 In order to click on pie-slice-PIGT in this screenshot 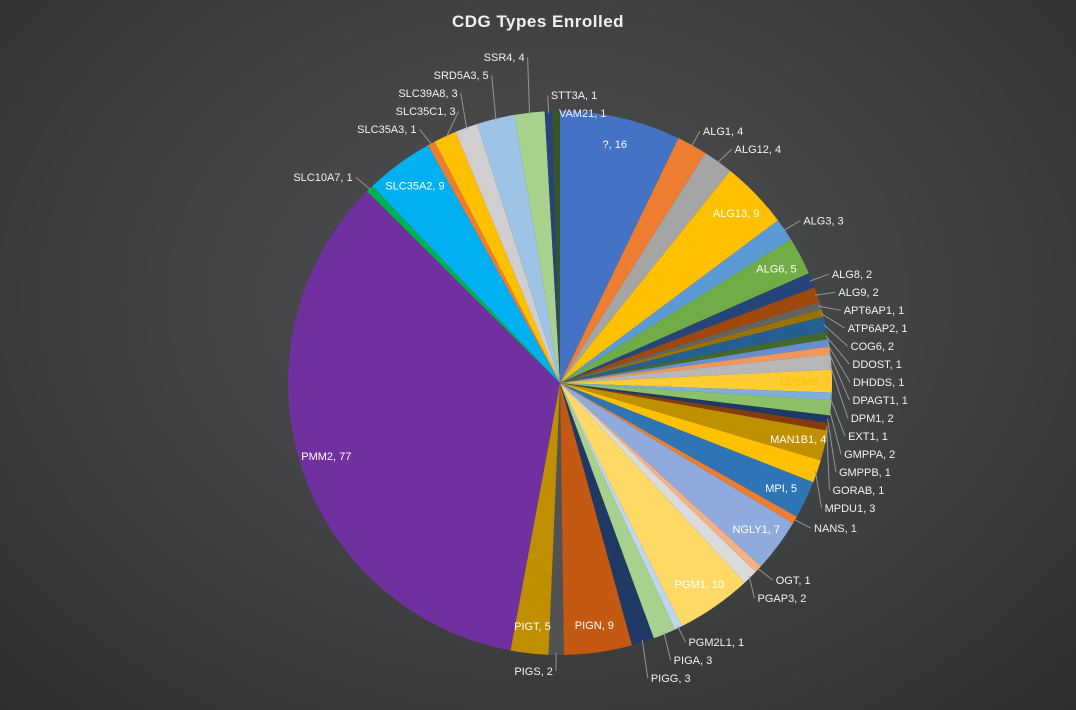, I will do `click(535, 519)`.